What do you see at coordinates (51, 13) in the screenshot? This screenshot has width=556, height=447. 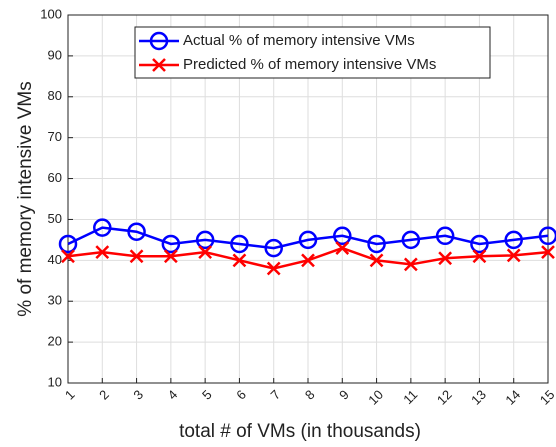 I see `y-tick-label: 100` at bounding box center [51, 13].